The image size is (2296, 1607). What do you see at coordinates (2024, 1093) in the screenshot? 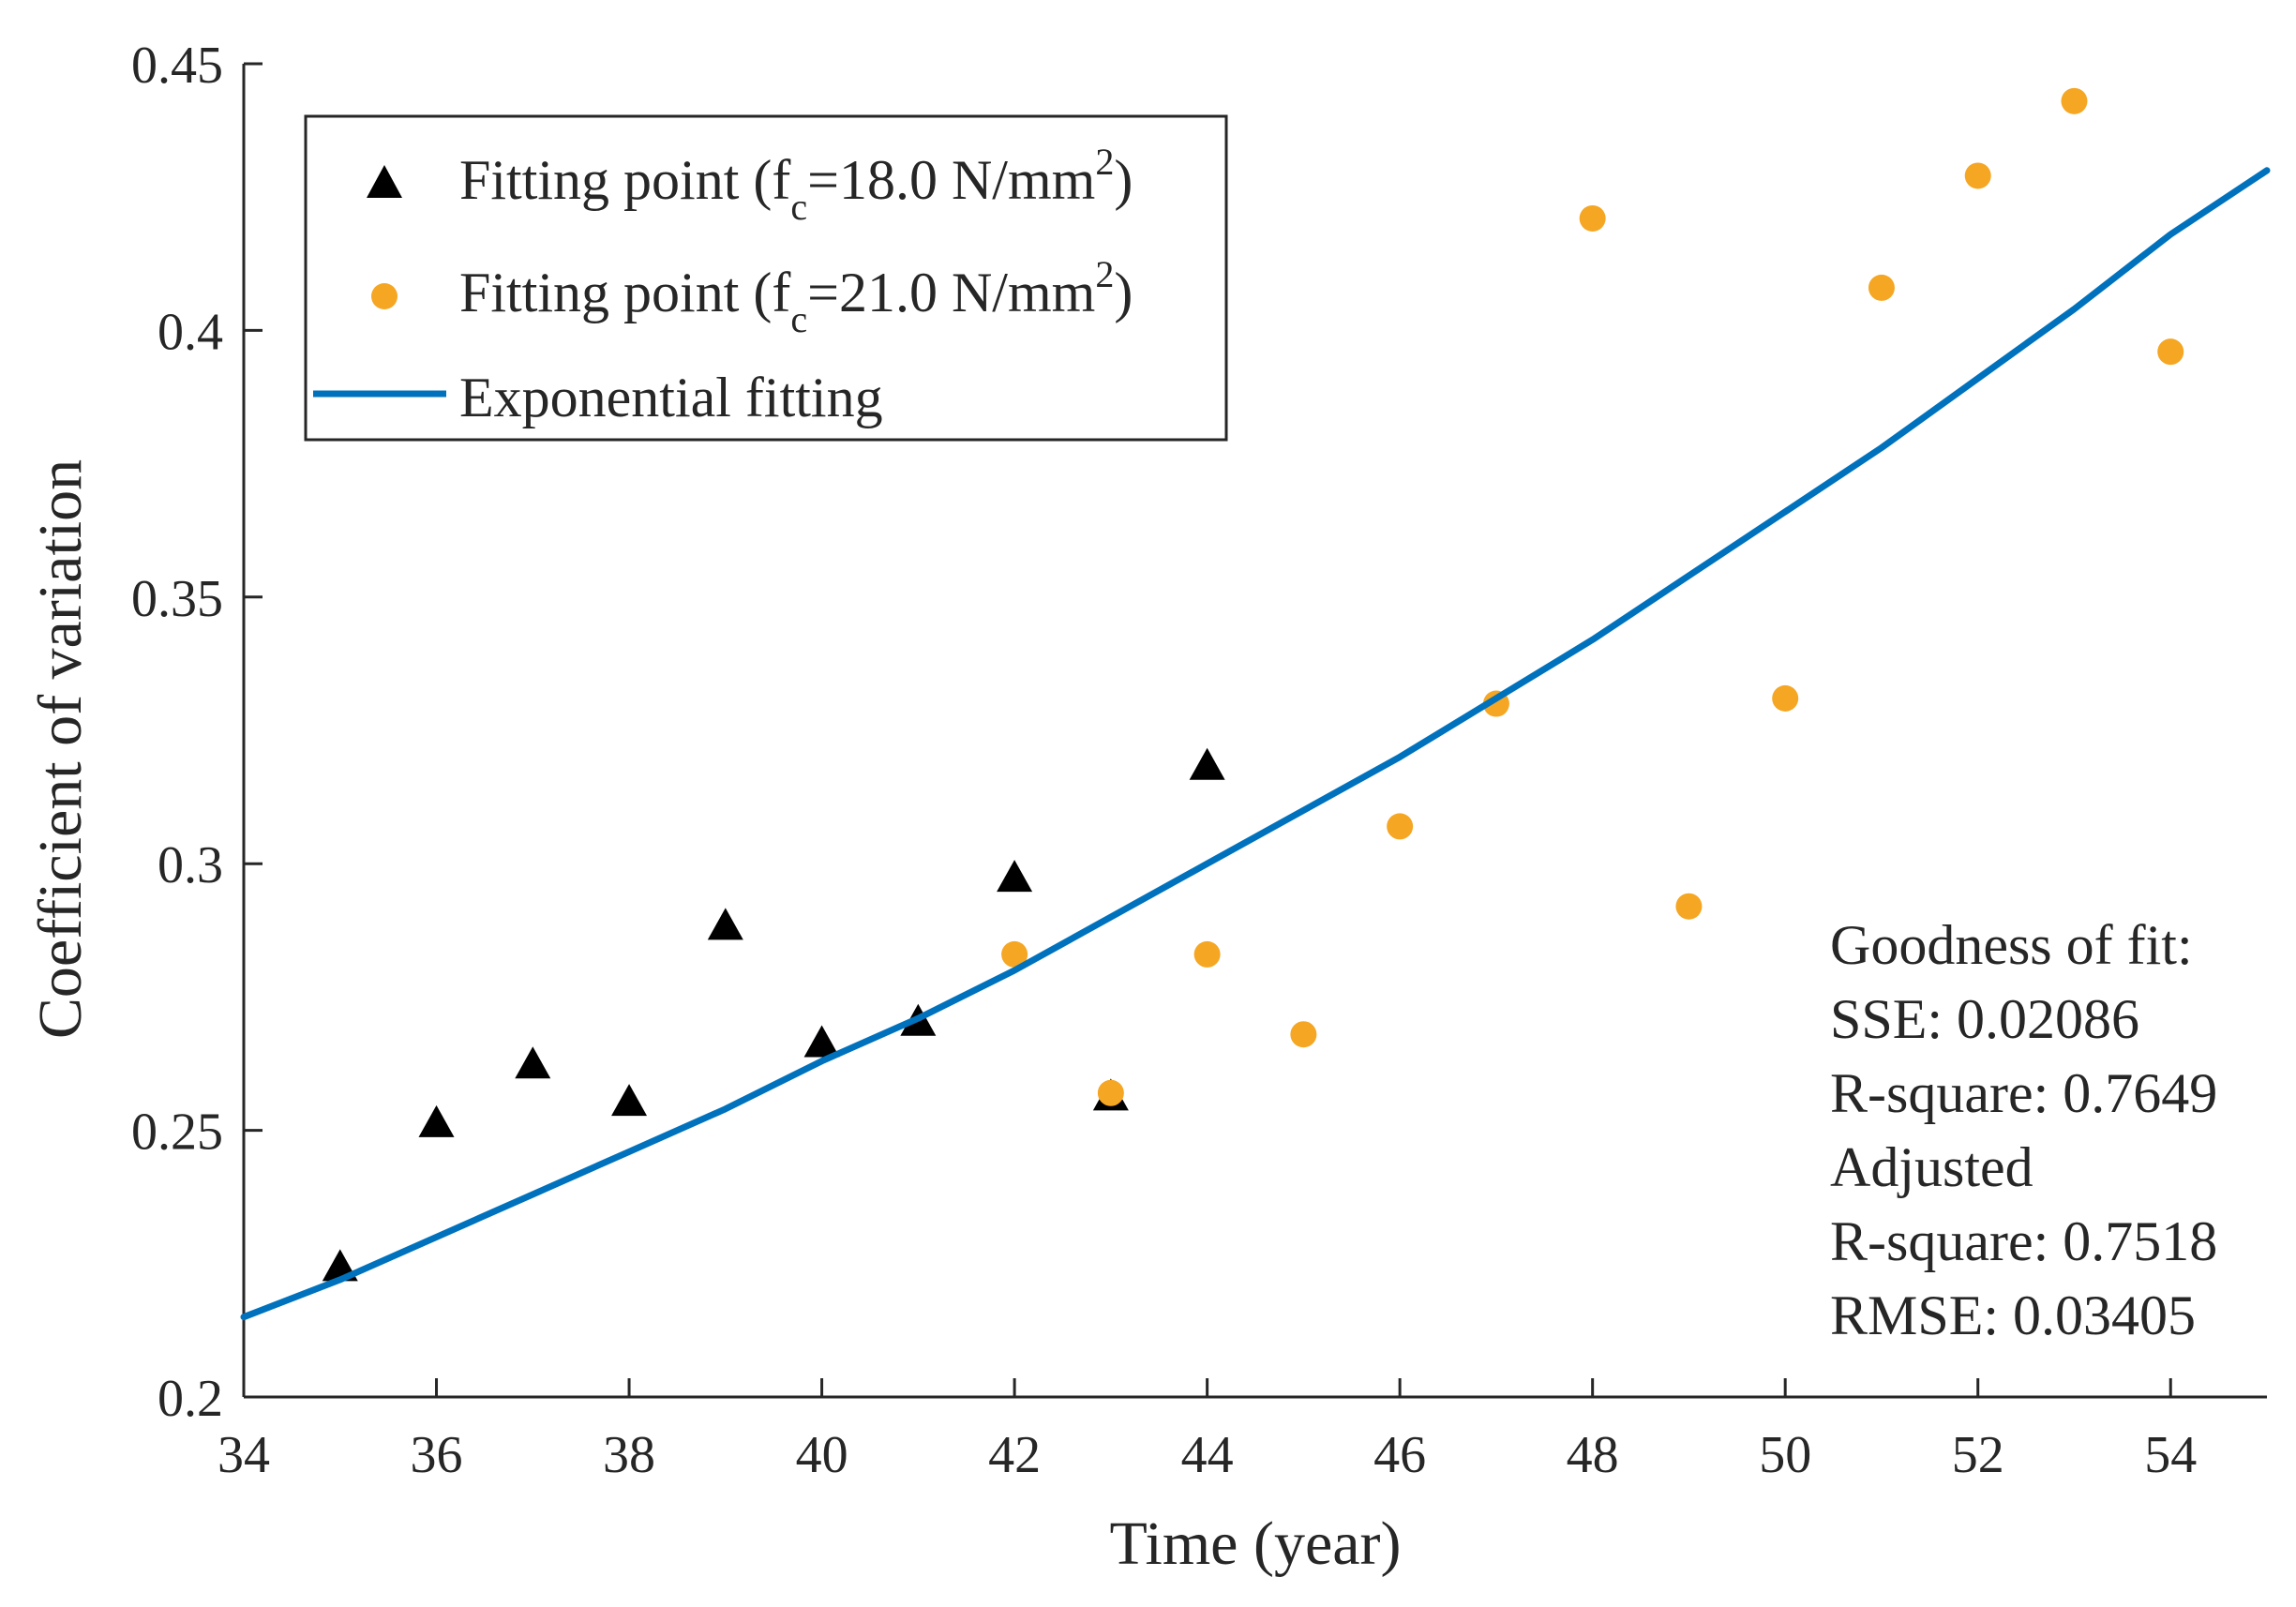
I see `gof-line: R-square: 0.7649` at bounding box center [2024, 1093].